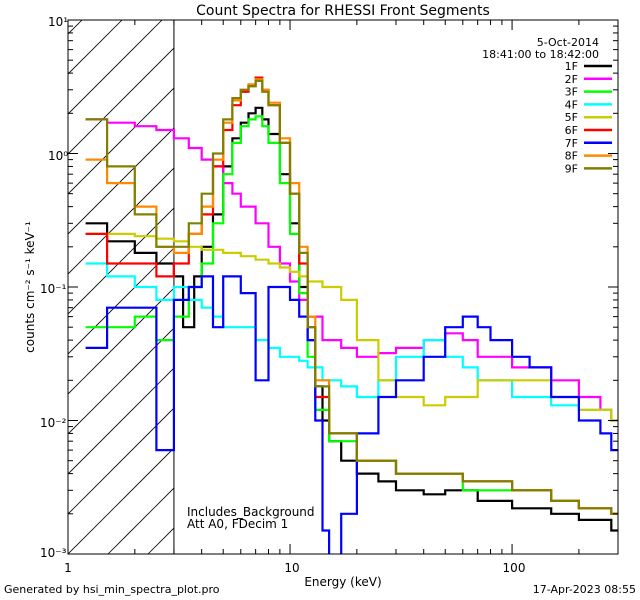 Image resolution: width=640 pixels, height=600 pixels. What do you see at coordinates (571, 66) in the screenshot?
I see `legend-label-1F: 1F` at bounding box center [571, 66].